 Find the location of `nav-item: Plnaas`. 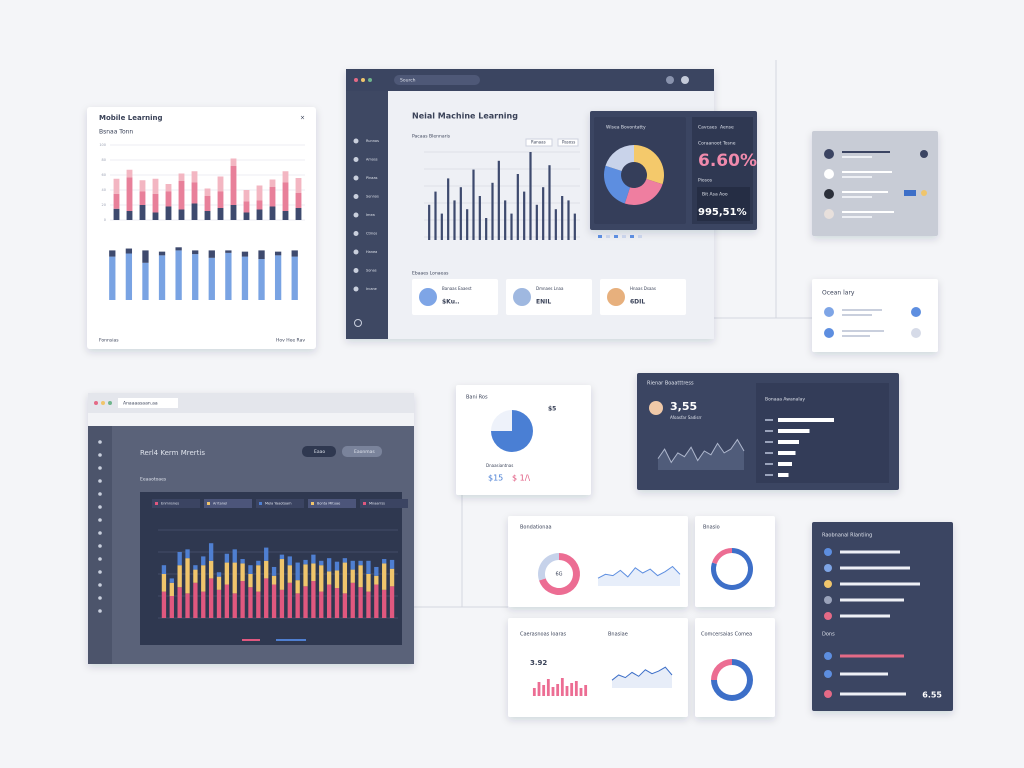

nav-item: Plnaas is located at coordinates (372, 178).